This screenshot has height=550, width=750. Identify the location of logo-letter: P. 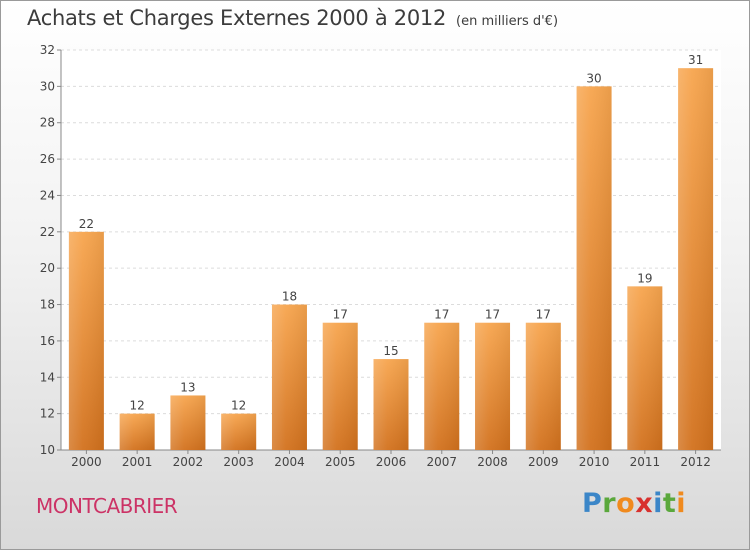
(592, 503).